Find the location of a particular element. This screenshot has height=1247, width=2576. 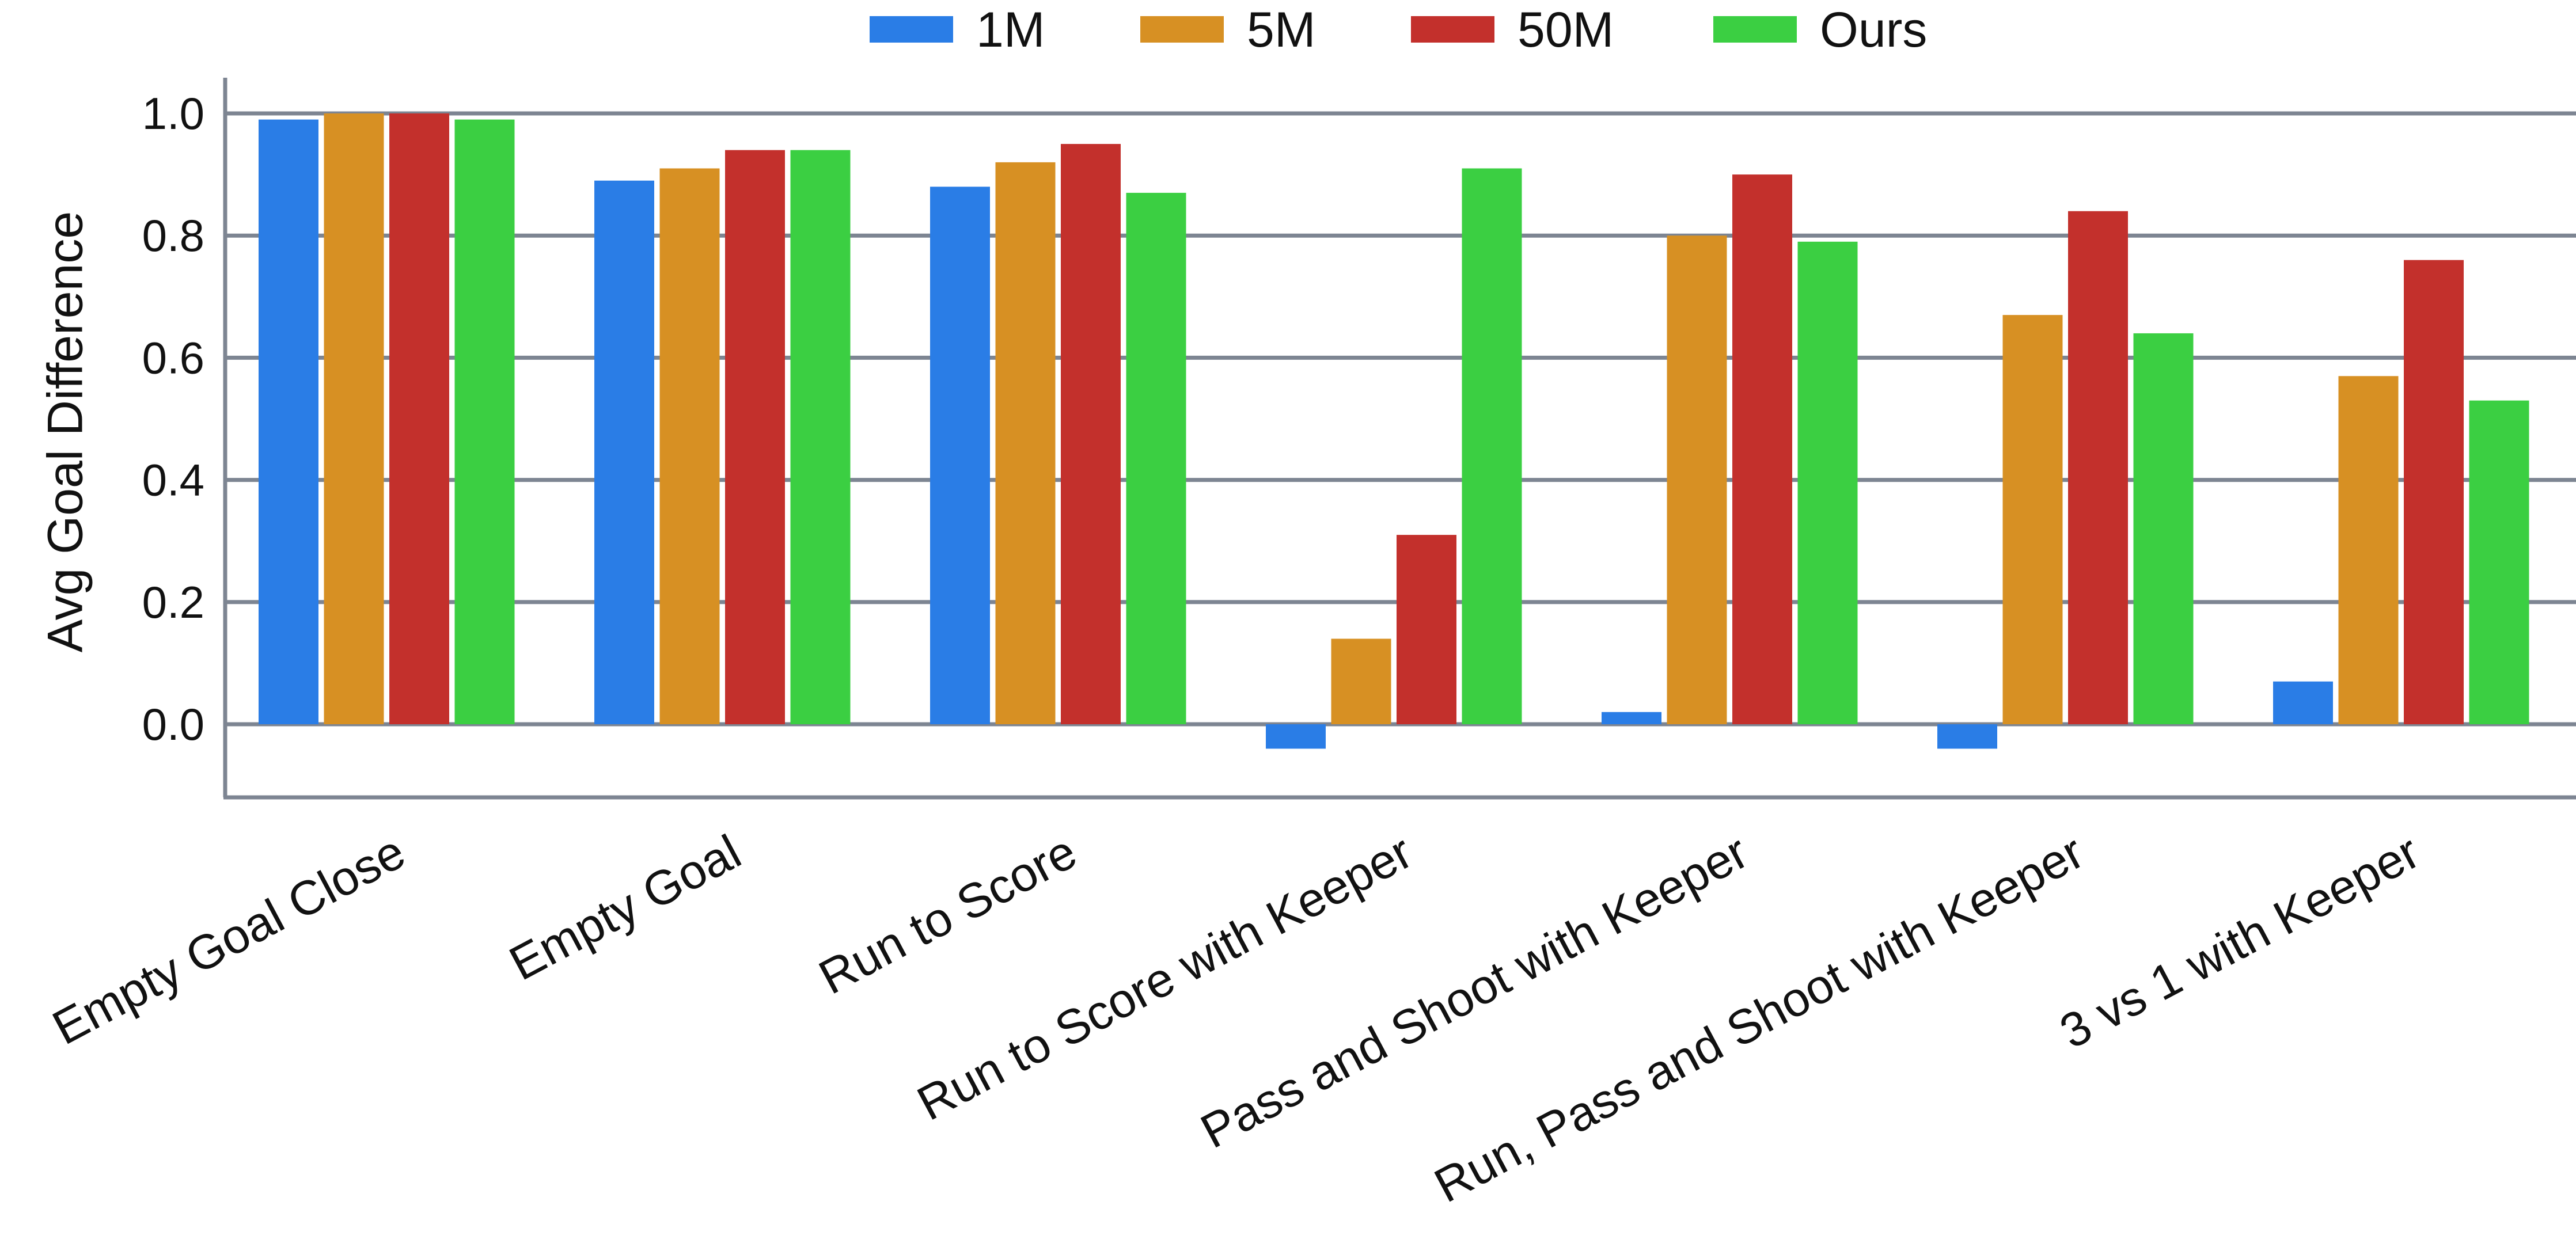

bar-50m-run-to-score-with-keeper is located at coordinates (1427, 630).